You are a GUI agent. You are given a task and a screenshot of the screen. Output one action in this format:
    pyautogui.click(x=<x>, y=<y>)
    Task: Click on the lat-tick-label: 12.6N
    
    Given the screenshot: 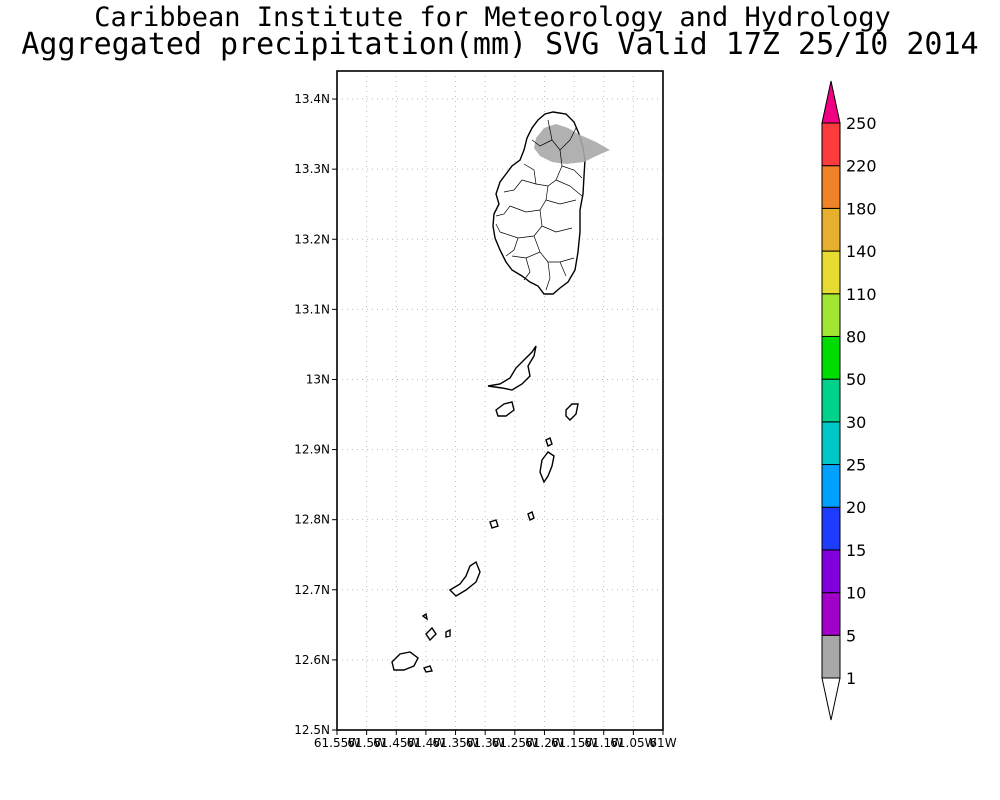 What is the action you would take?
    pyautogui.click(x=312, y=660)
    